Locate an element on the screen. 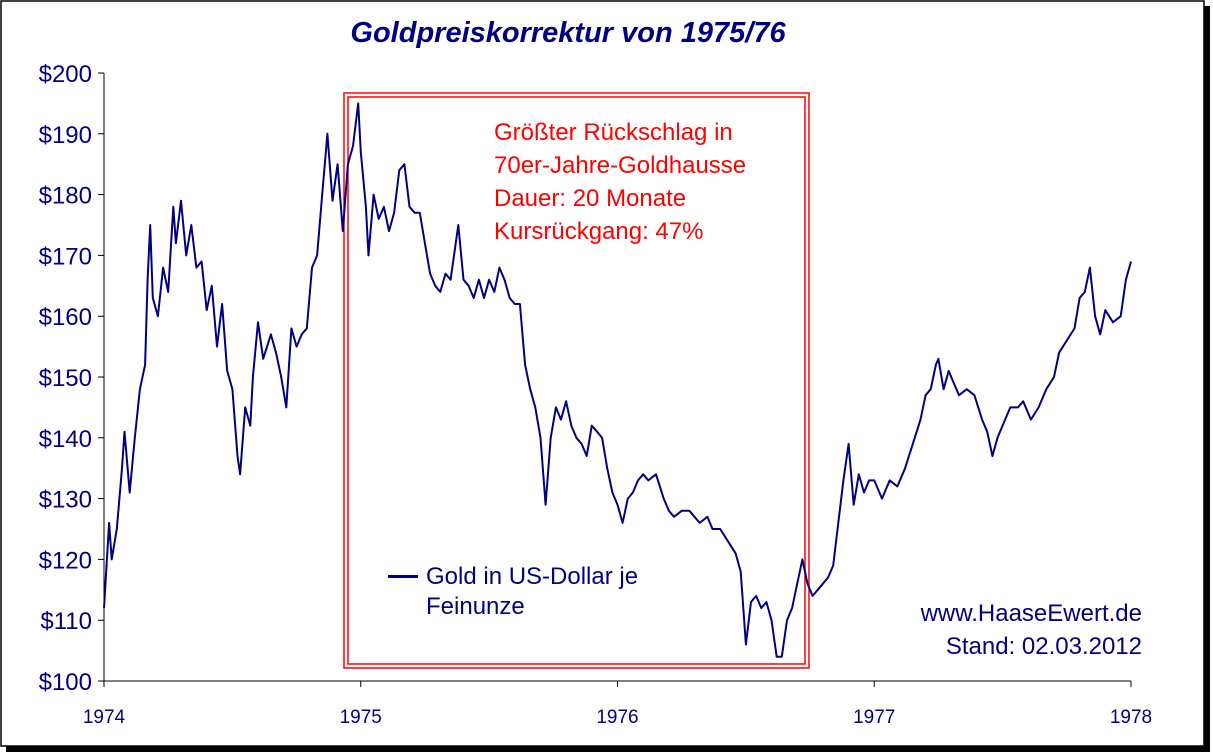  legend: Gold in US-Dollar je Feinunze is located at coordinates (514, 592).